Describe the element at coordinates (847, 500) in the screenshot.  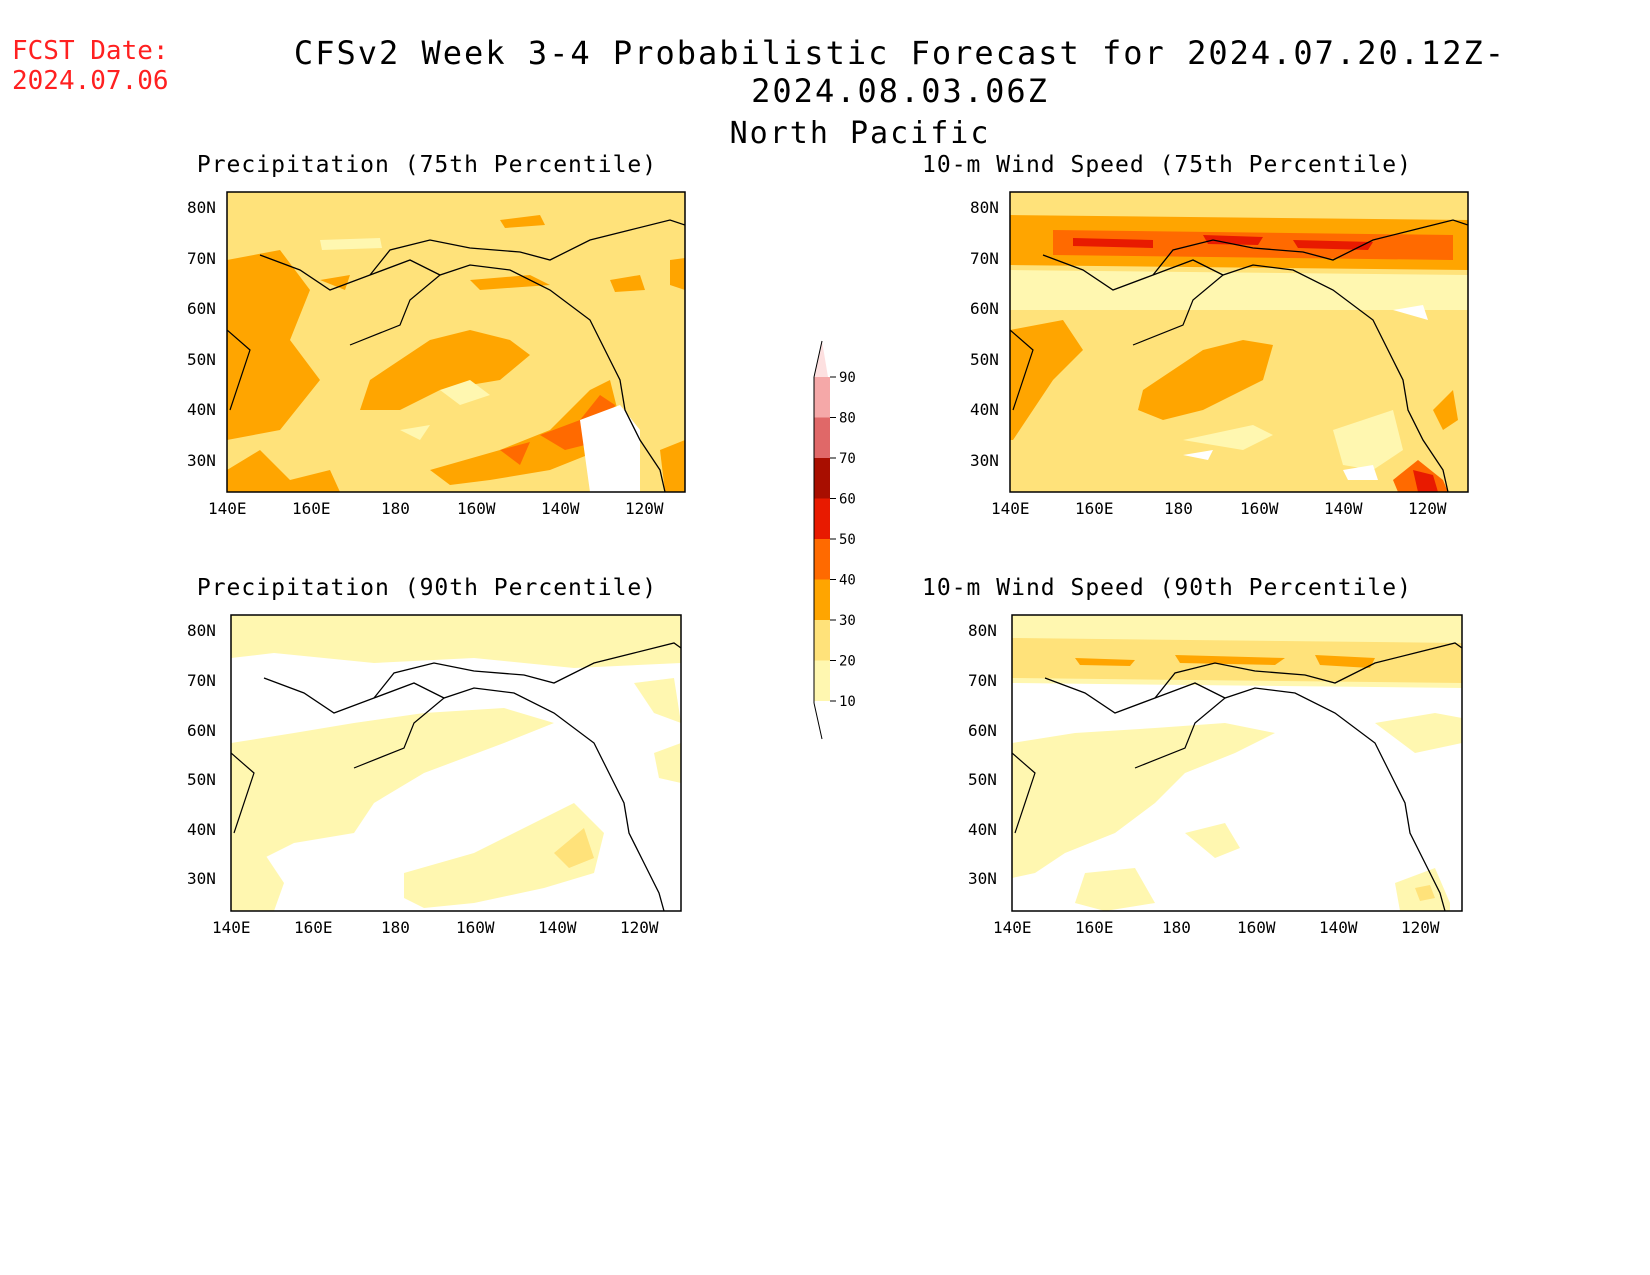
I see `colorbar-label: 60` at that location.